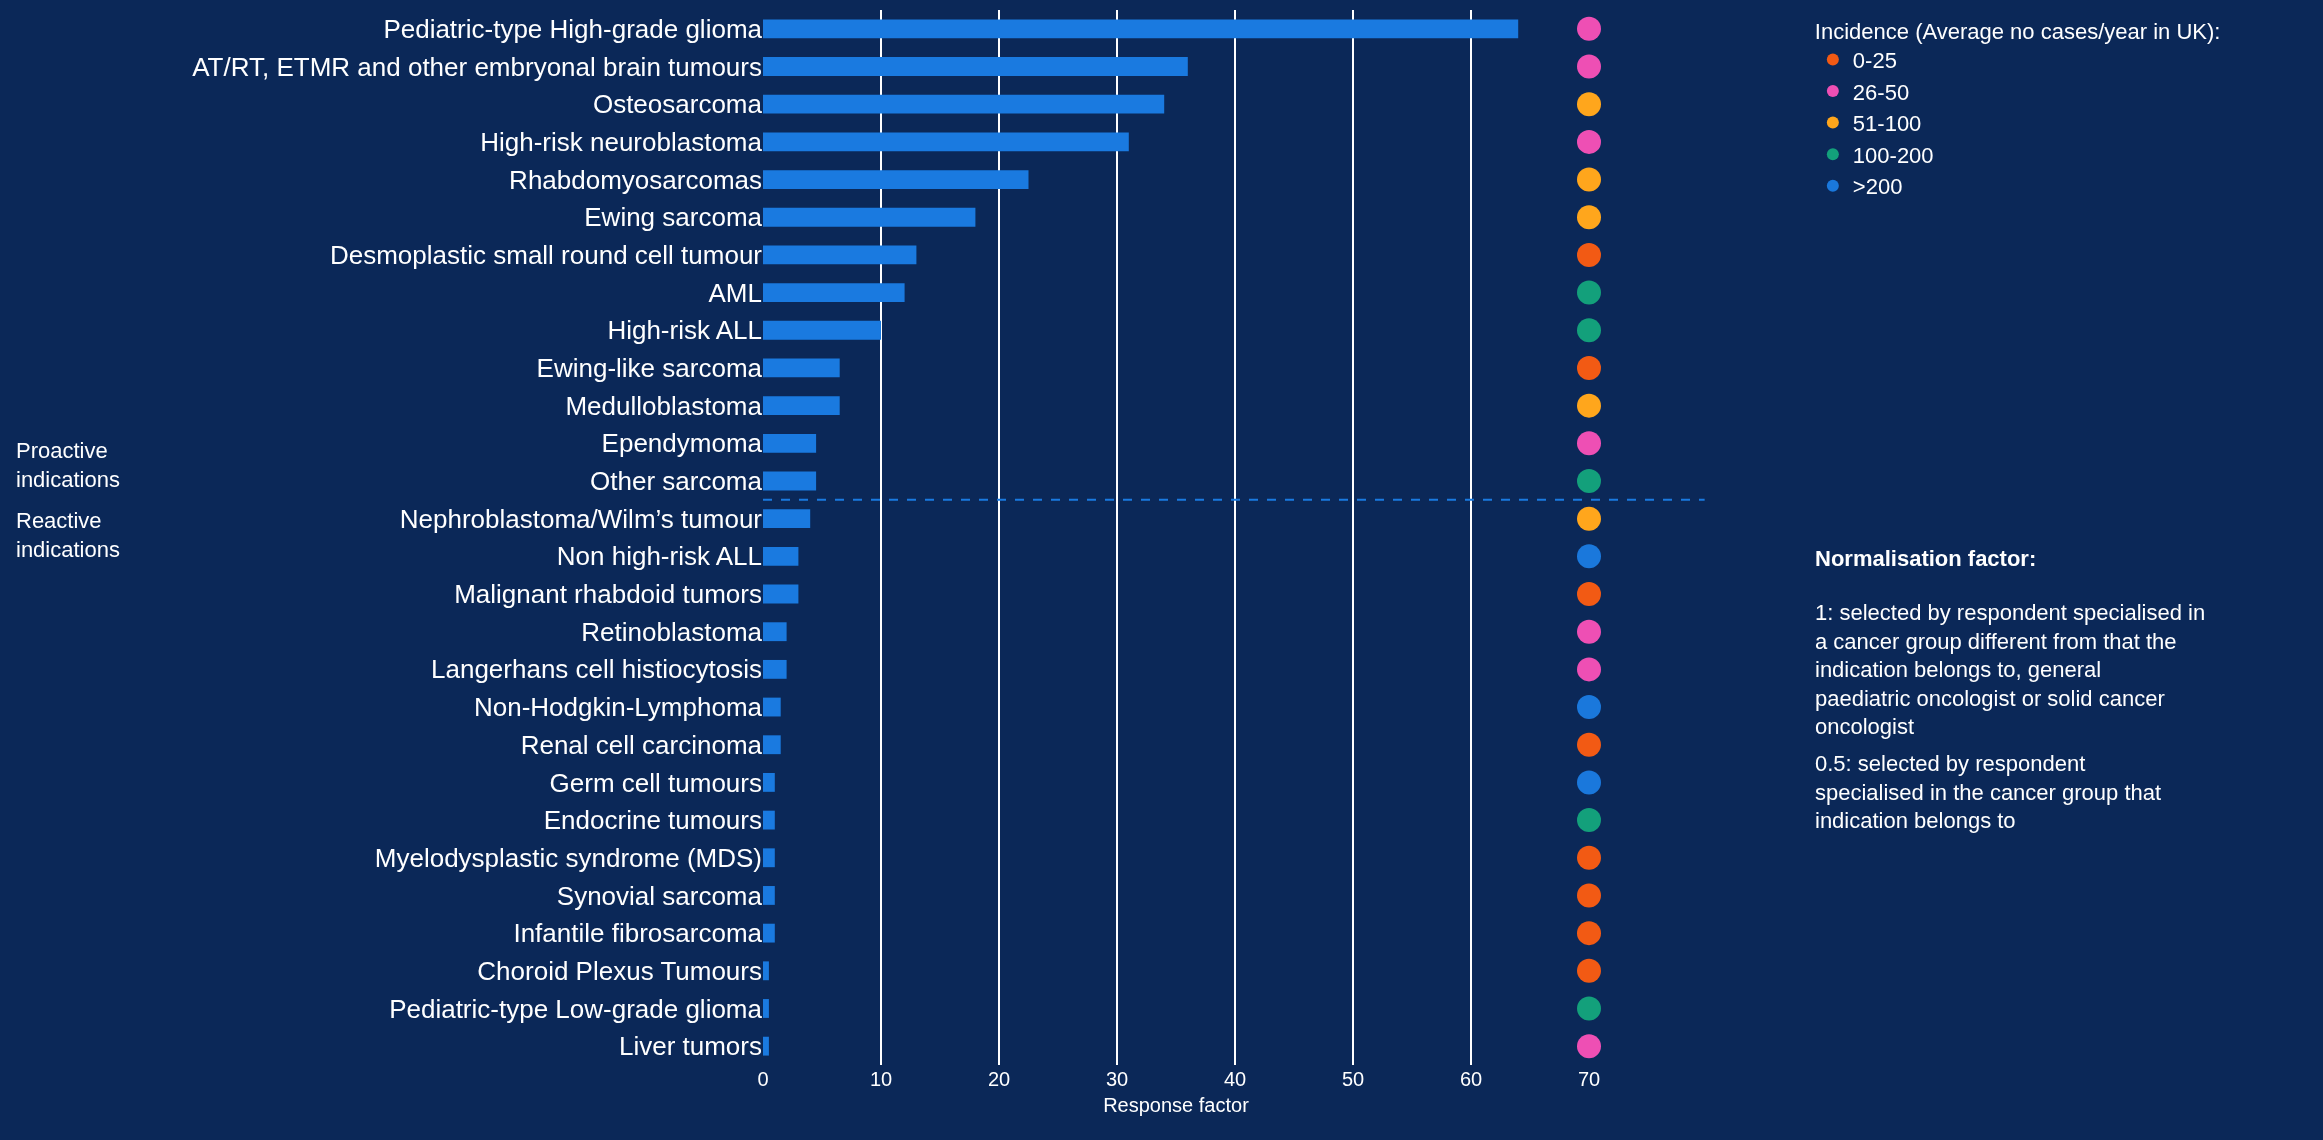 This screenshot has height=1140, width=2323. What do you see at coordinates (659, 895) in the screenshot?
I see `y-tick-label: Synovial sarcoma` at bounding box center [659, 895].